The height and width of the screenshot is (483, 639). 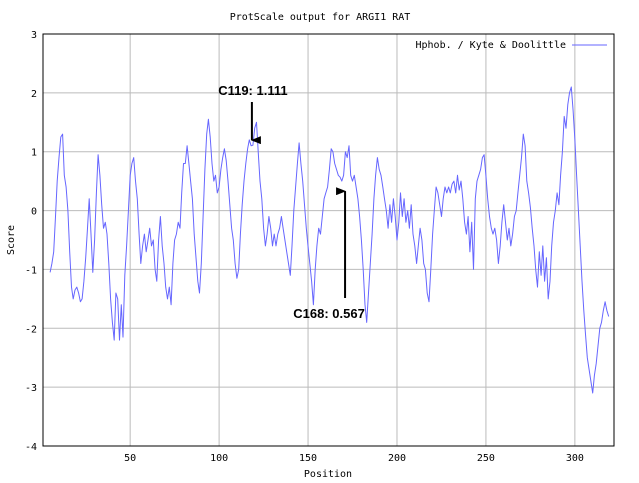 What do you see at coordinates (31, 241) in the screenshot?
I see `y-axis-ticks: -4 -3 -2 -1 0 1 2 3` at bounding box center [31, 241].